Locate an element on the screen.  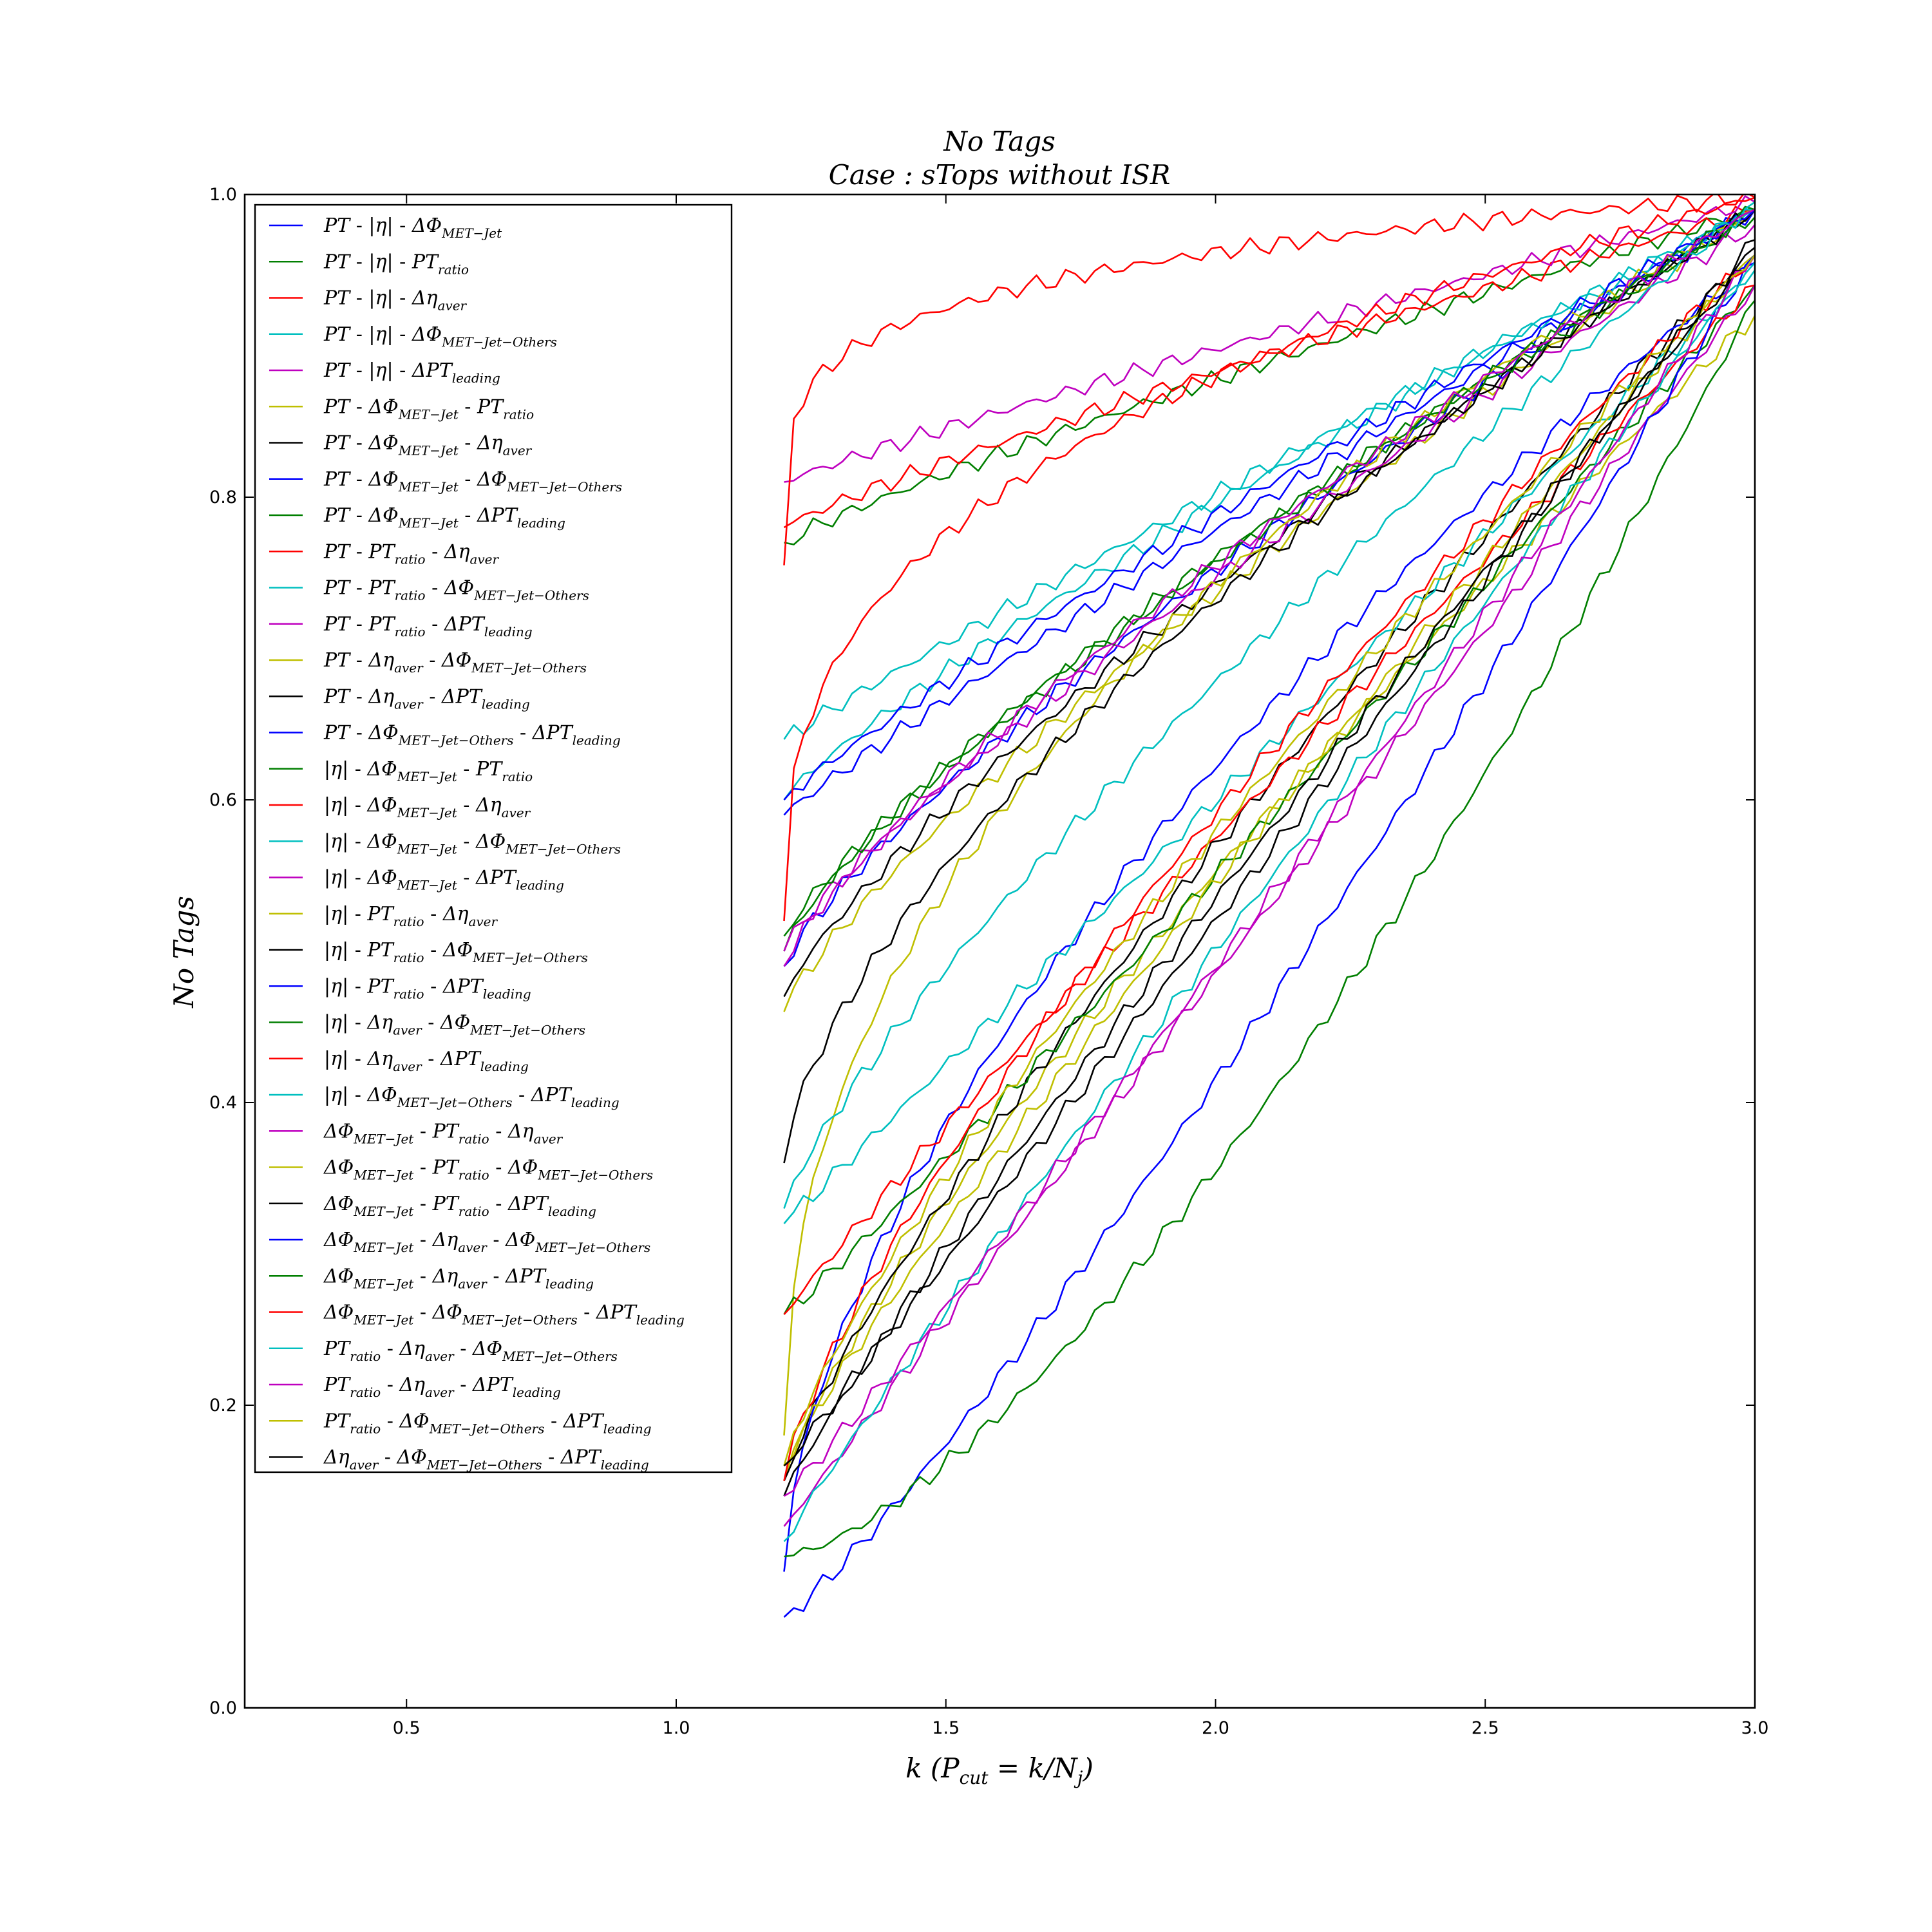
legend-label: PTratio - Δηaver - ΔΦMET−Jet−Others is located at coordinates (470, 1351).